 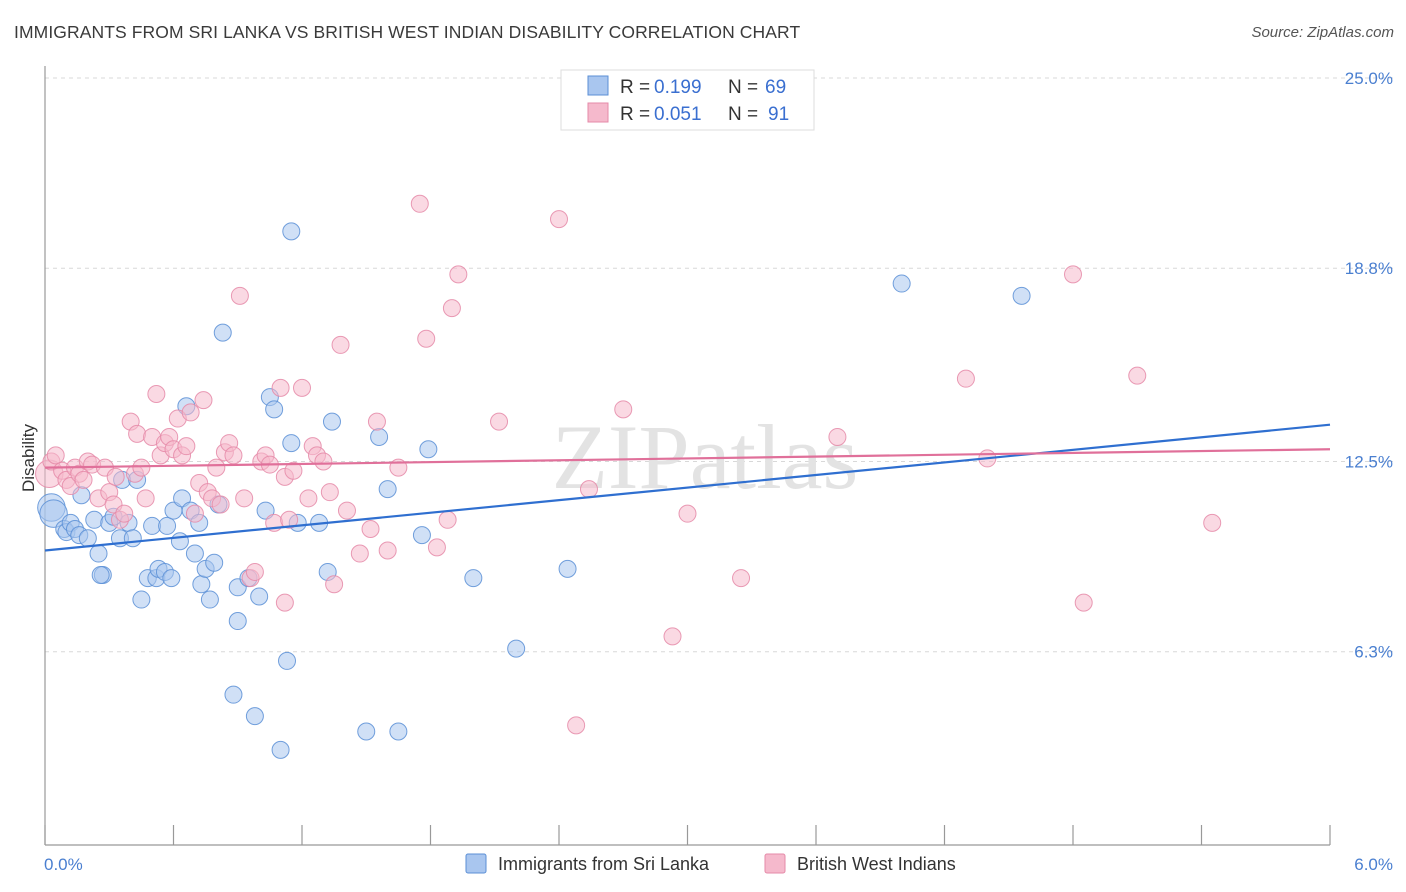 What do you see at coordinates (1369, 365) in the screenshot?
I see `y-tick-labels: 25.0% 18.8% 12.5% 6.3%` at bounding box center [1369, 365].